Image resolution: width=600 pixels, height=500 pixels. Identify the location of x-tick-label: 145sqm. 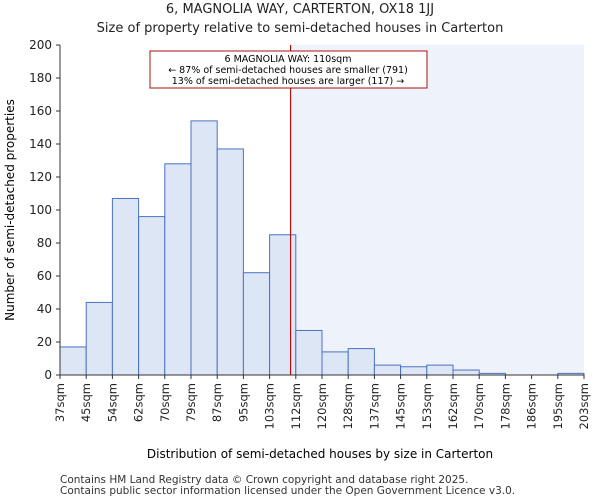
(401, 406).